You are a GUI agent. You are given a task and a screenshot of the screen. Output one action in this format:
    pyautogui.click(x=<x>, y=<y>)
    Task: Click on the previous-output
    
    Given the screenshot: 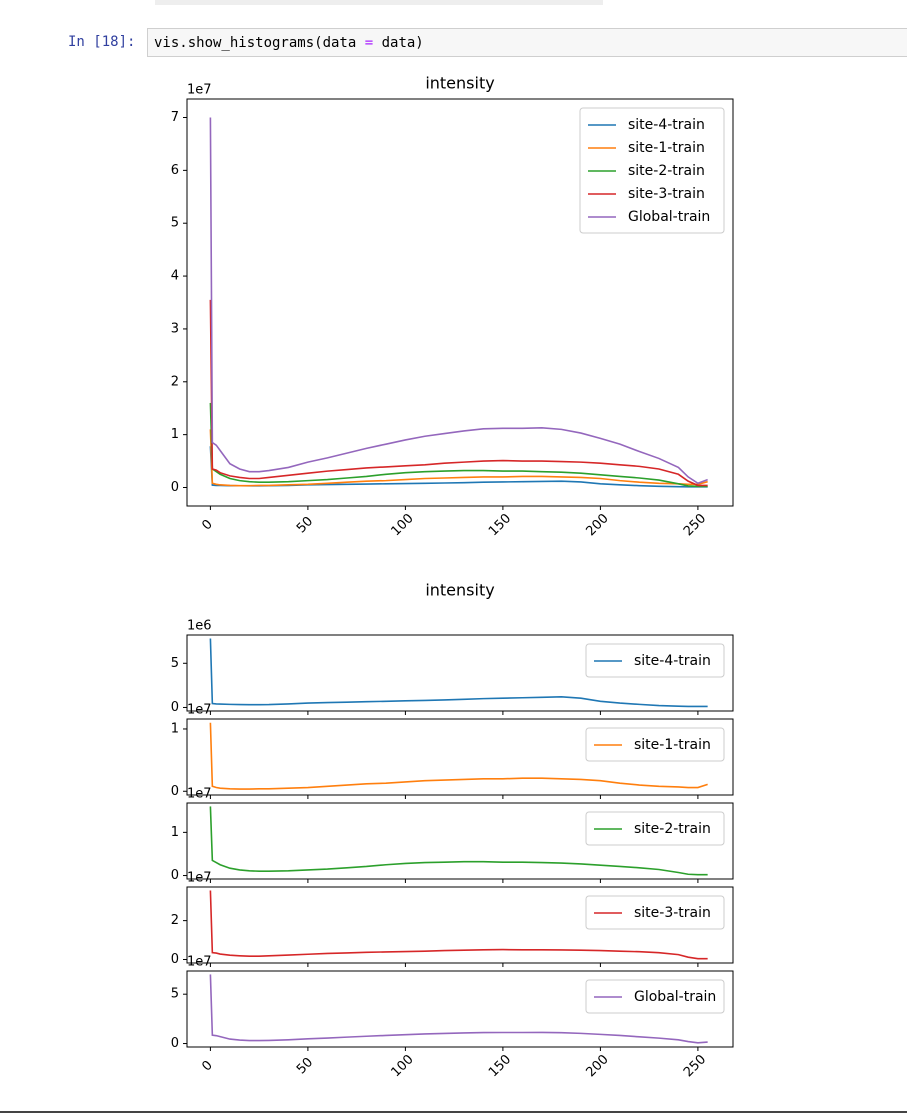 What is the action you would take?
    pyautogui.click(x=379, y=2)
    